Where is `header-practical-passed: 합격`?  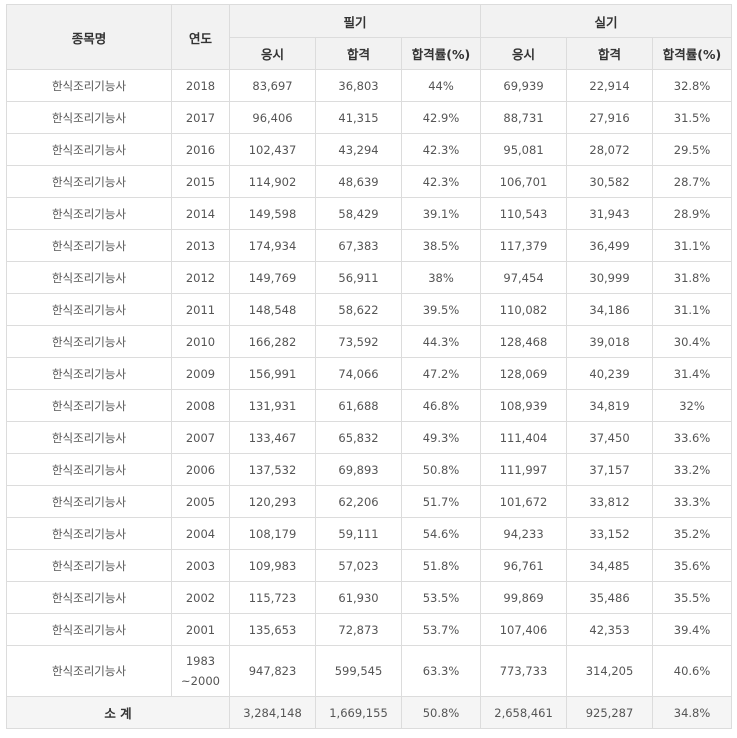 header-practical-passed: 합격 is located at coordinates (610, 53).